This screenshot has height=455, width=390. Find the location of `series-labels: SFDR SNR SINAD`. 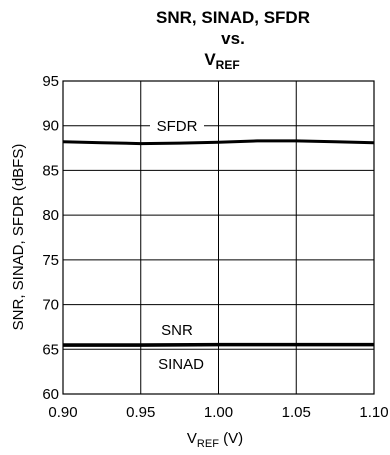

series-labels: SFDR SNR SINAD is located at coordinates (177, 245).